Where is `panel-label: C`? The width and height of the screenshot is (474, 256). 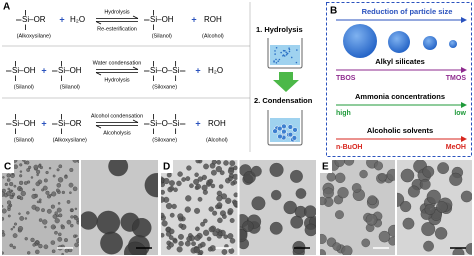 panel-label: C is located at coordinates (7, 167).